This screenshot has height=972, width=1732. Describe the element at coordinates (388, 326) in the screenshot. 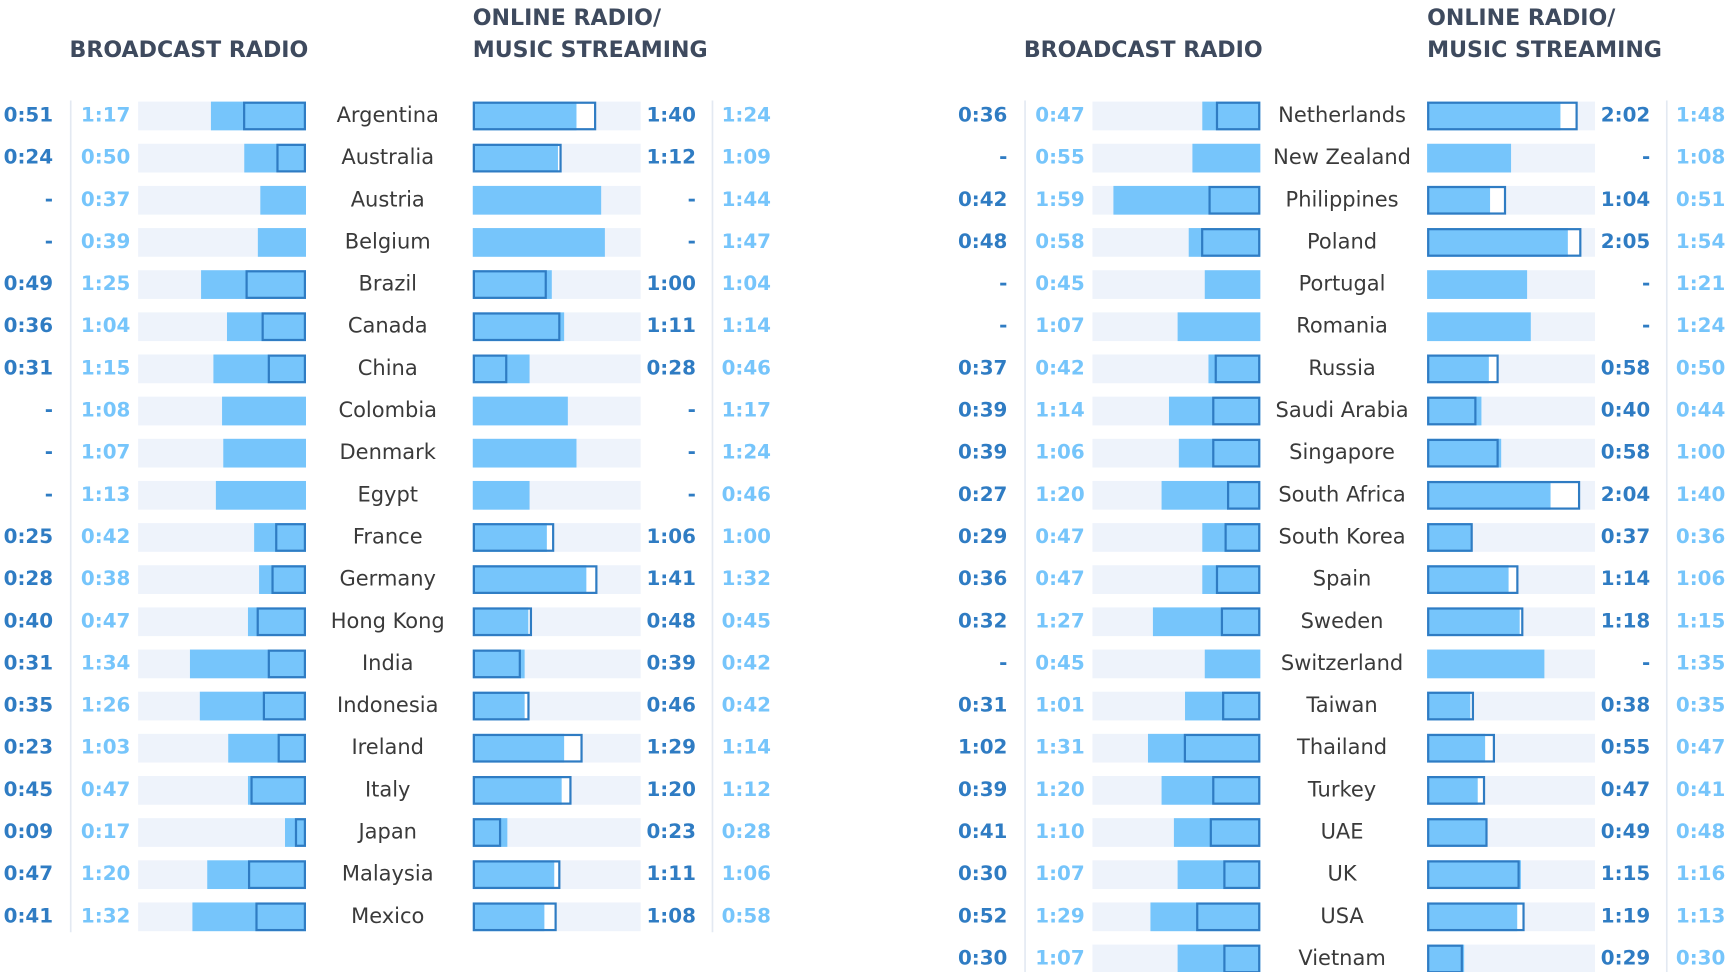

I see `country-label: Canada` at that location.